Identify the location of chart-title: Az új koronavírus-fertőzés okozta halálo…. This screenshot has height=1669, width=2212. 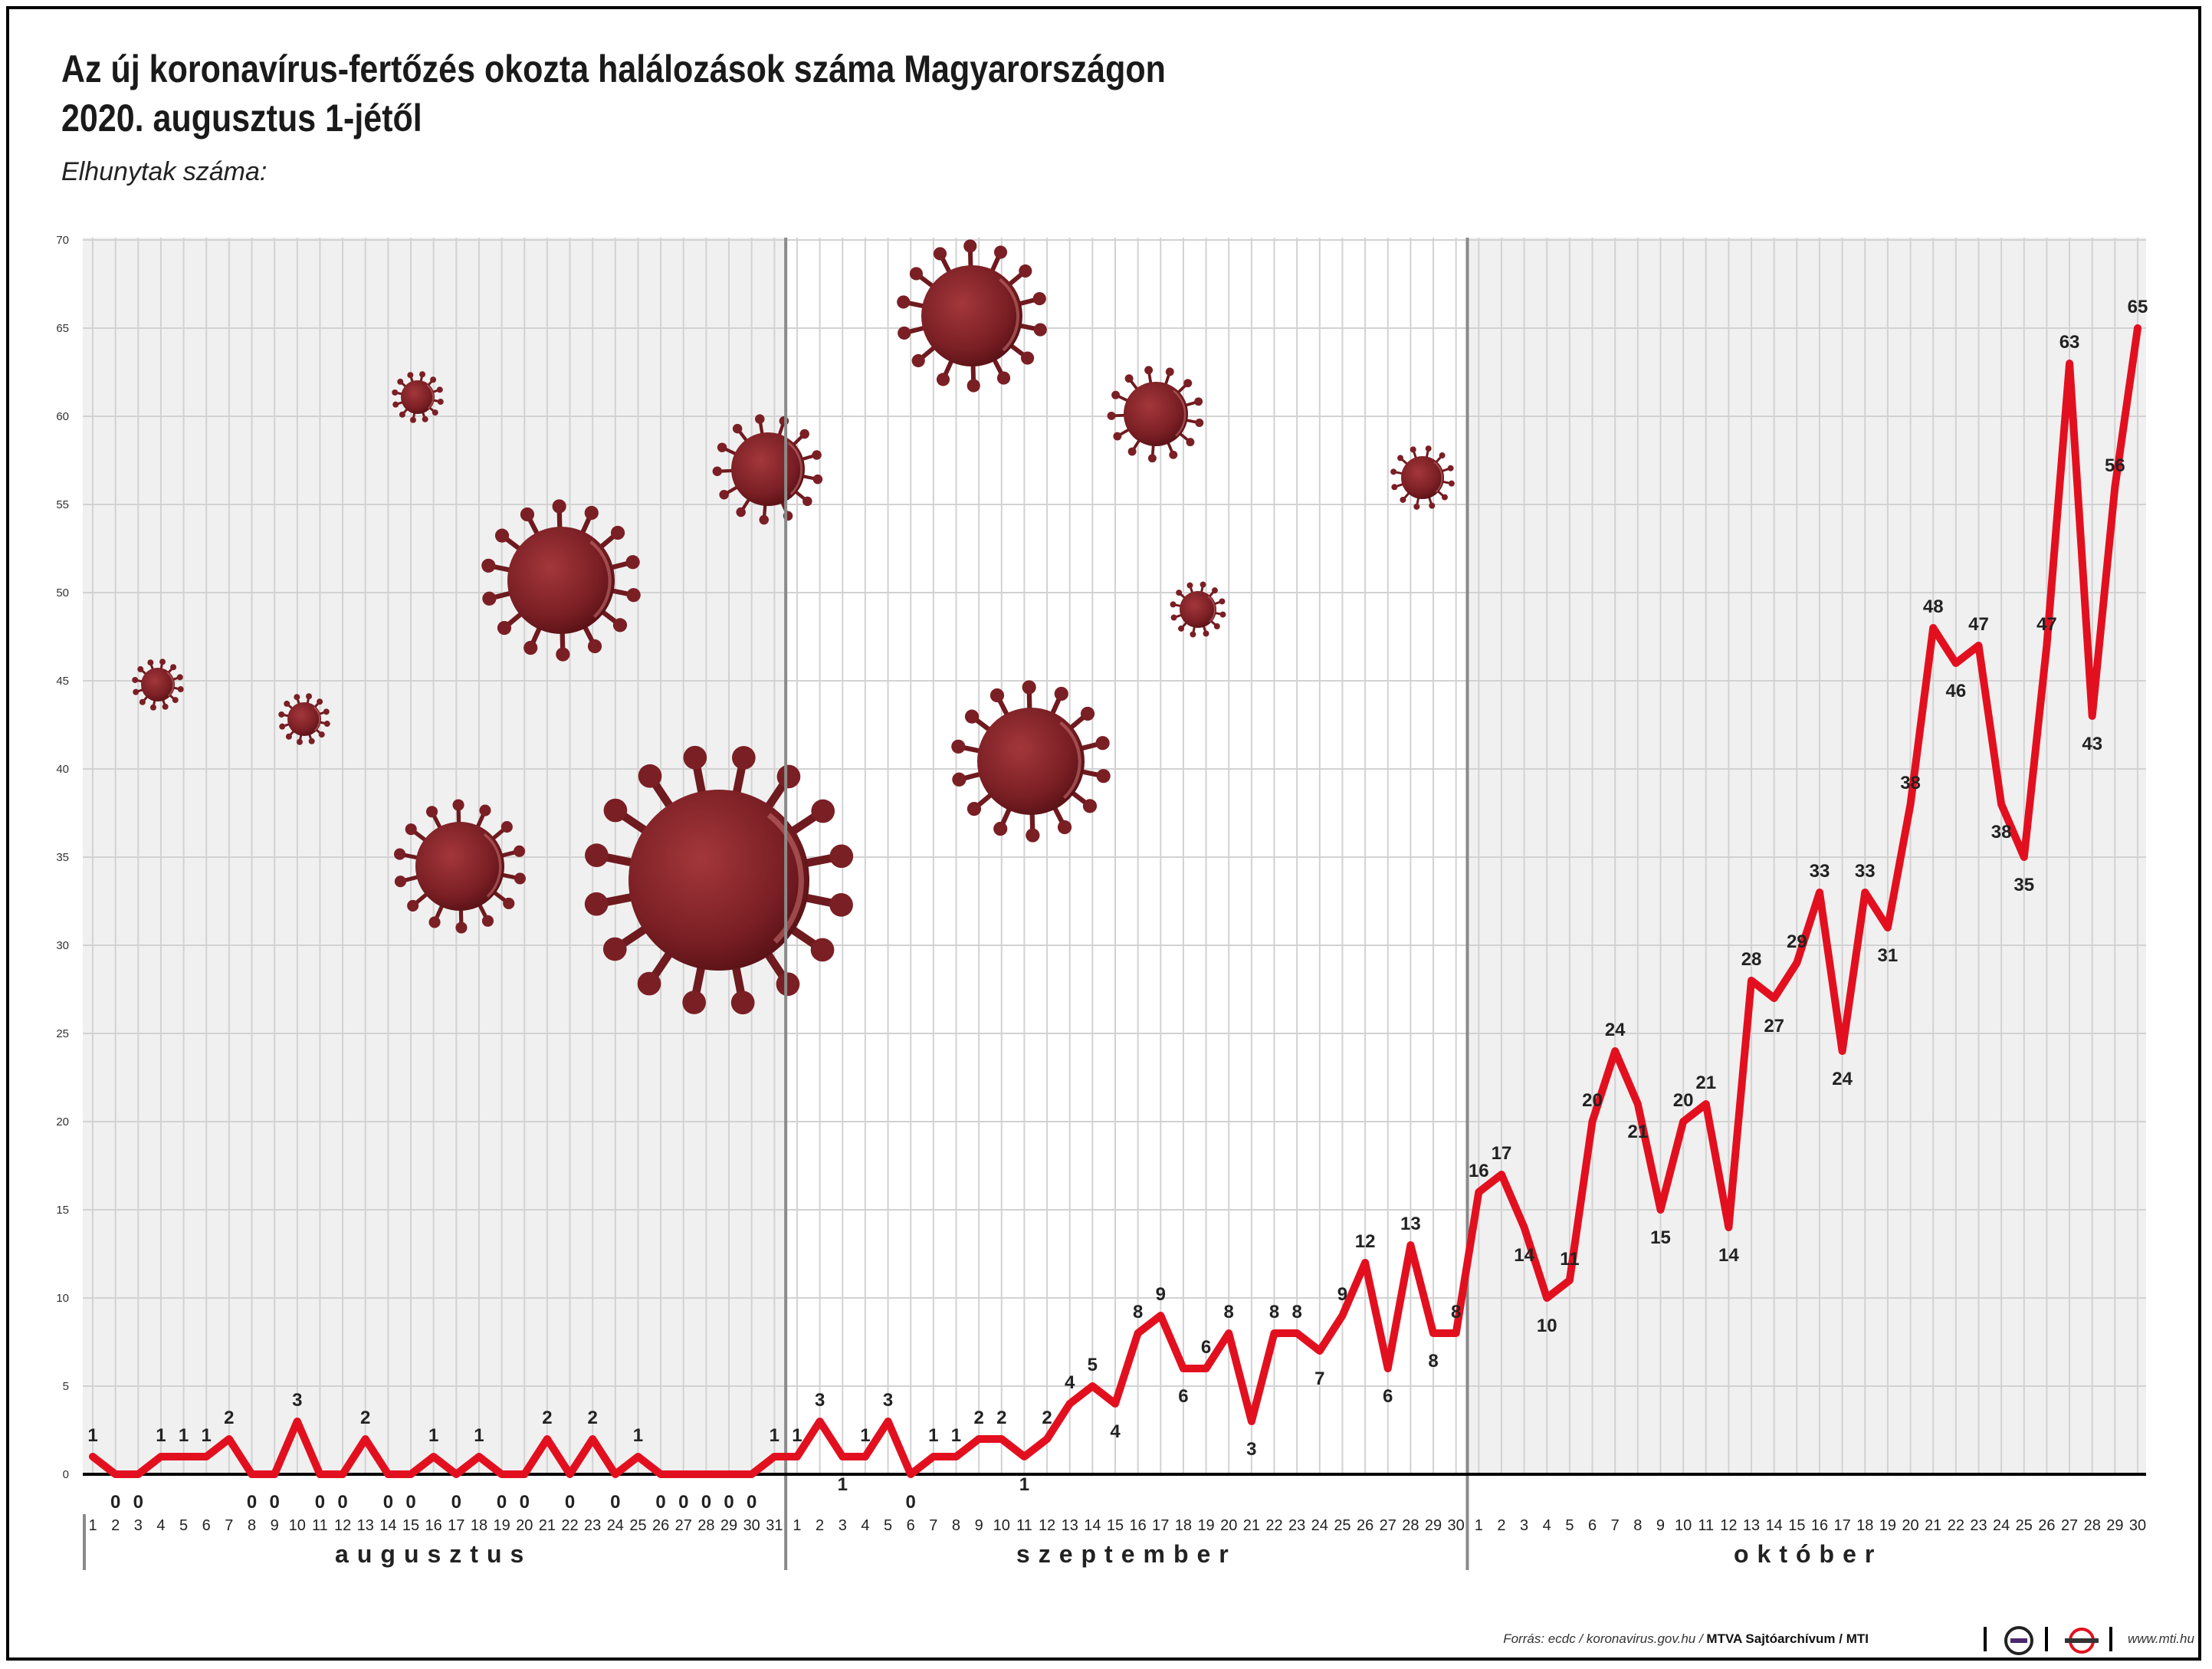
(1057, 94).